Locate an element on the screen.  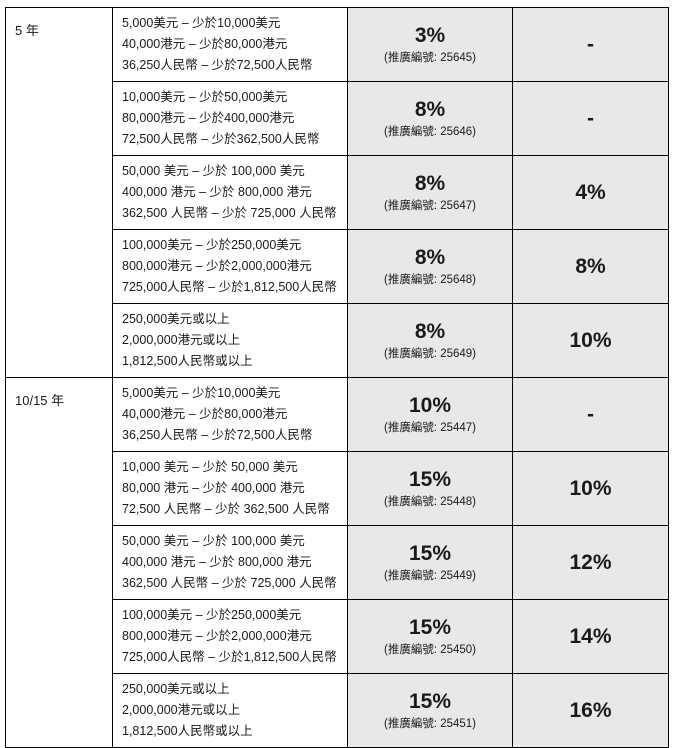
rate-cell: 15% (推廣編號: 25449) is located at coordinates (430, 562).